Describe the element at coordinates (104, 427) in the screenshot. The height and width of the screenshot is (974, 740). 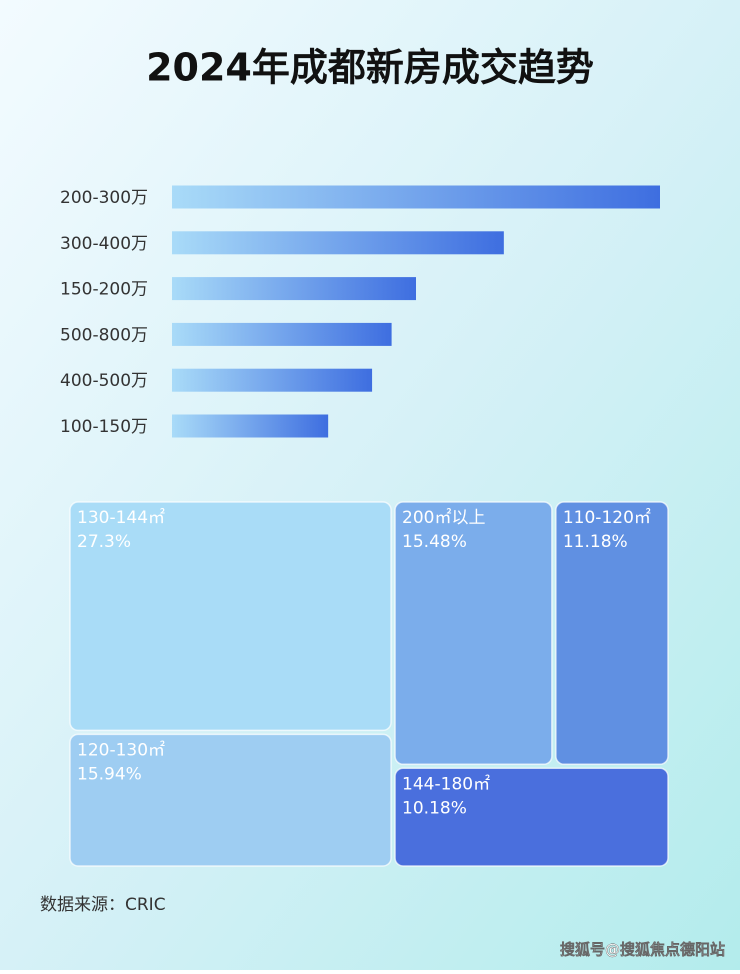
I see `y-tick-label: 100-150万` at that location.